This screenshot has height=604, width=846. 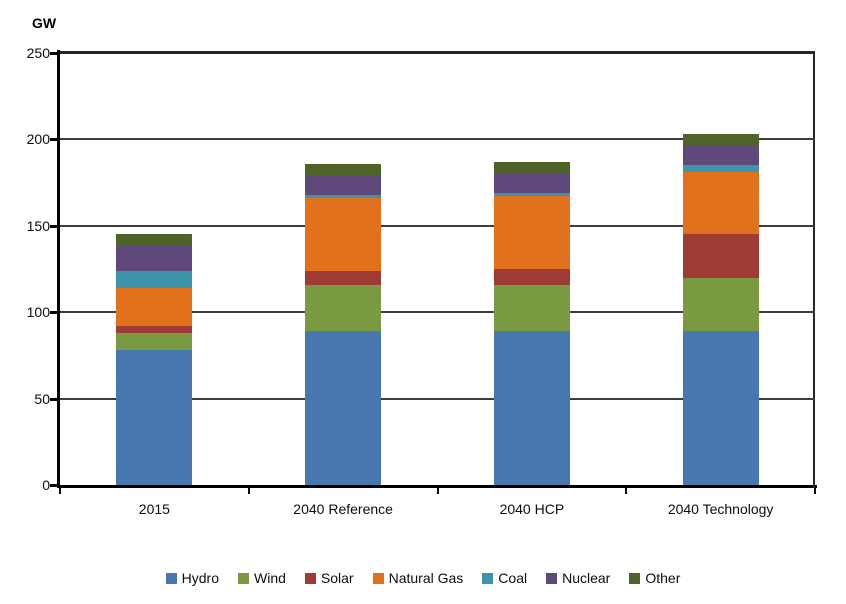 I want to click on legend-item-natural-gas: Natural Gas, so click(x=418, y=578).